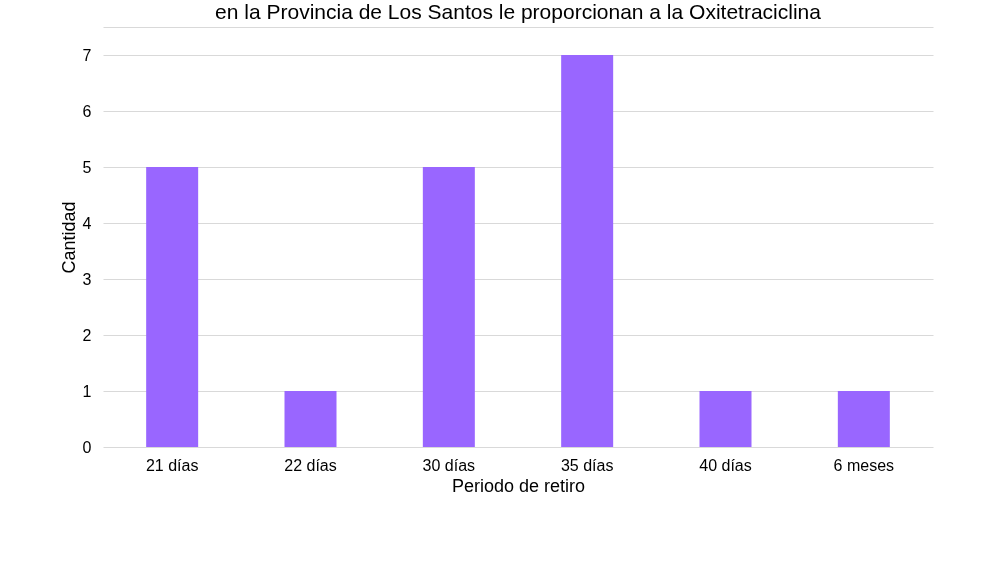 The image size is (1008, 586). What do you see at coordinates (587, 465) in the screenshot?
I see `x-tick-label: 35 días` at bounding box center [587, 465].